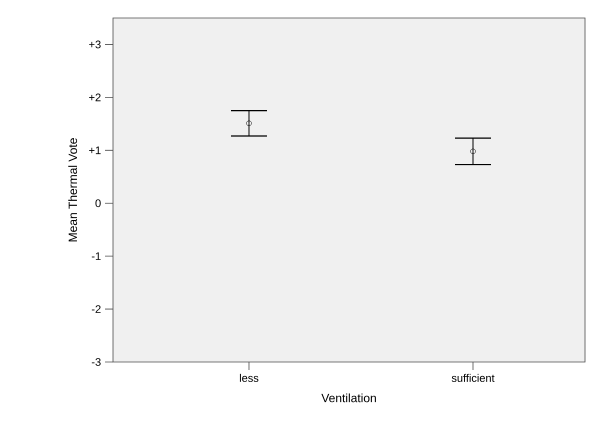 This screenshot has height=438, width=600. What do you see at coordinates (95, 150) in the screenshot?
I see `y-tick-label: +1` at bounding box center [95, 150].